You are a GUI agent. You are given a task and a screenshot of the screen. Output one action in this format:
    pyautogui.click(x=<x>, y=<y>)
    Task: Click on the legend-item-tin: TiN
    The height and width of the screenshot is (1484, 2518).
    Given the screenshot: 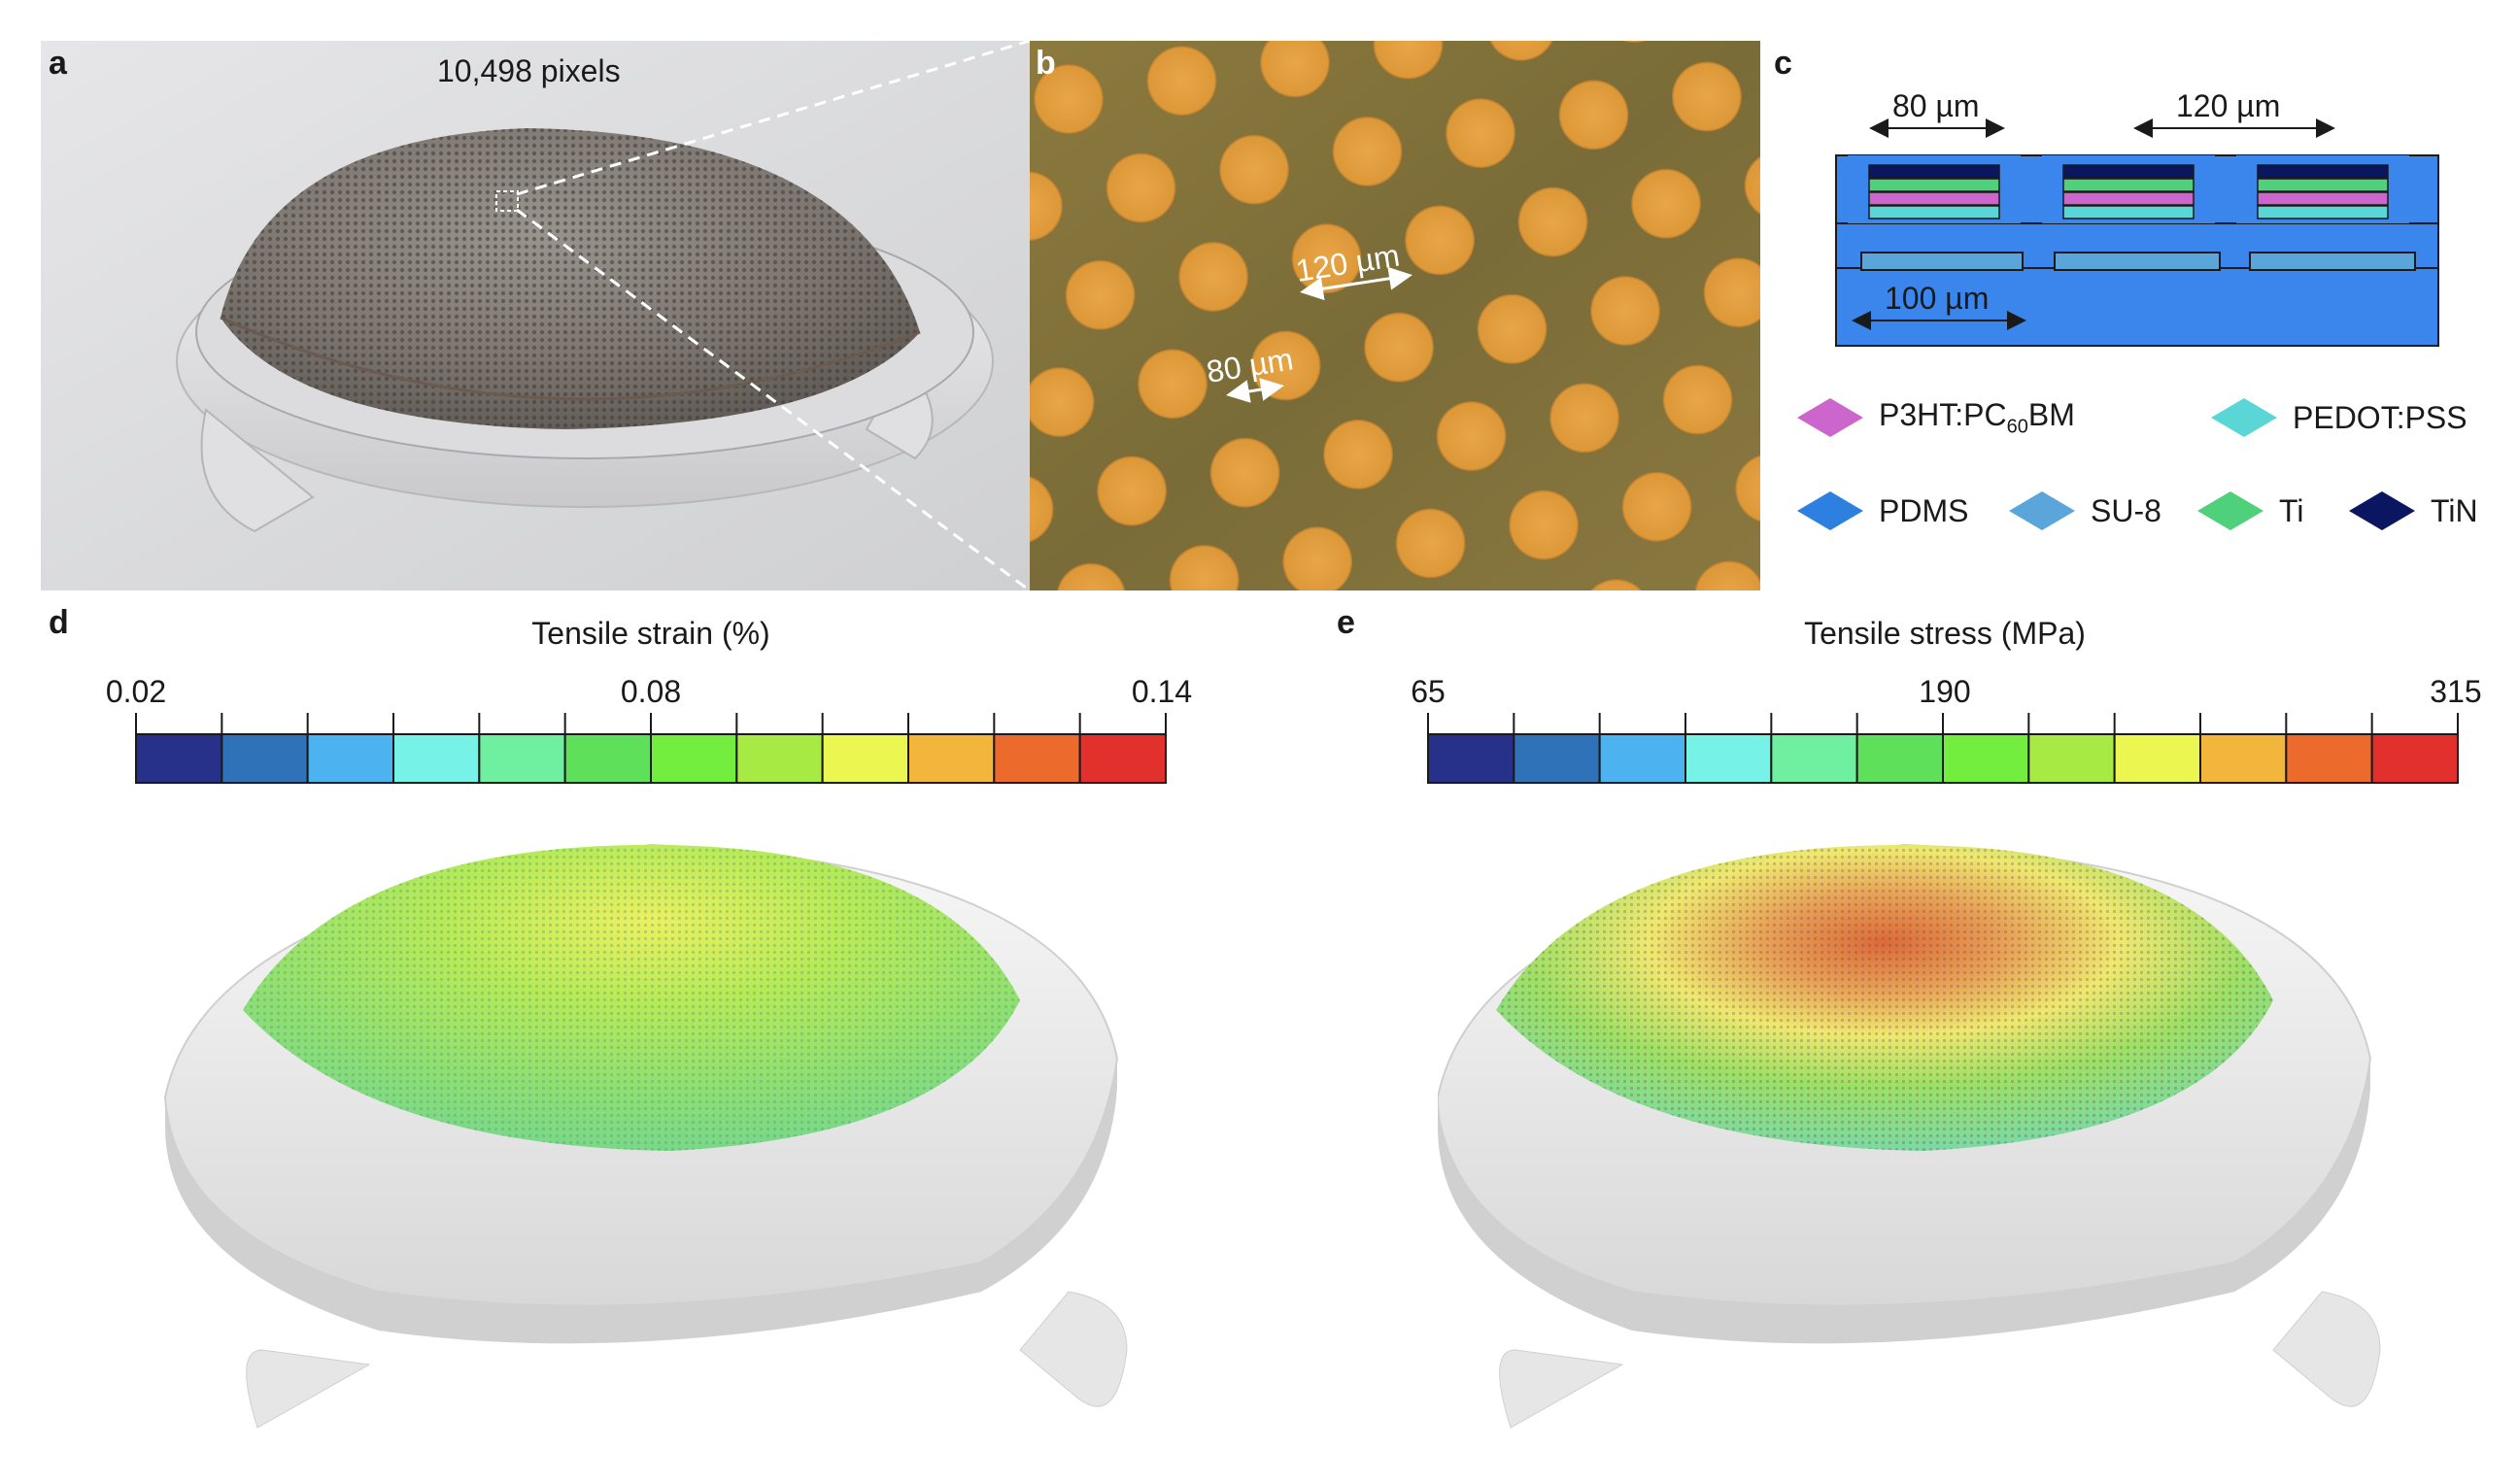 What is the action you would take?
    pyautogui.click(x=2412, y=510)
    